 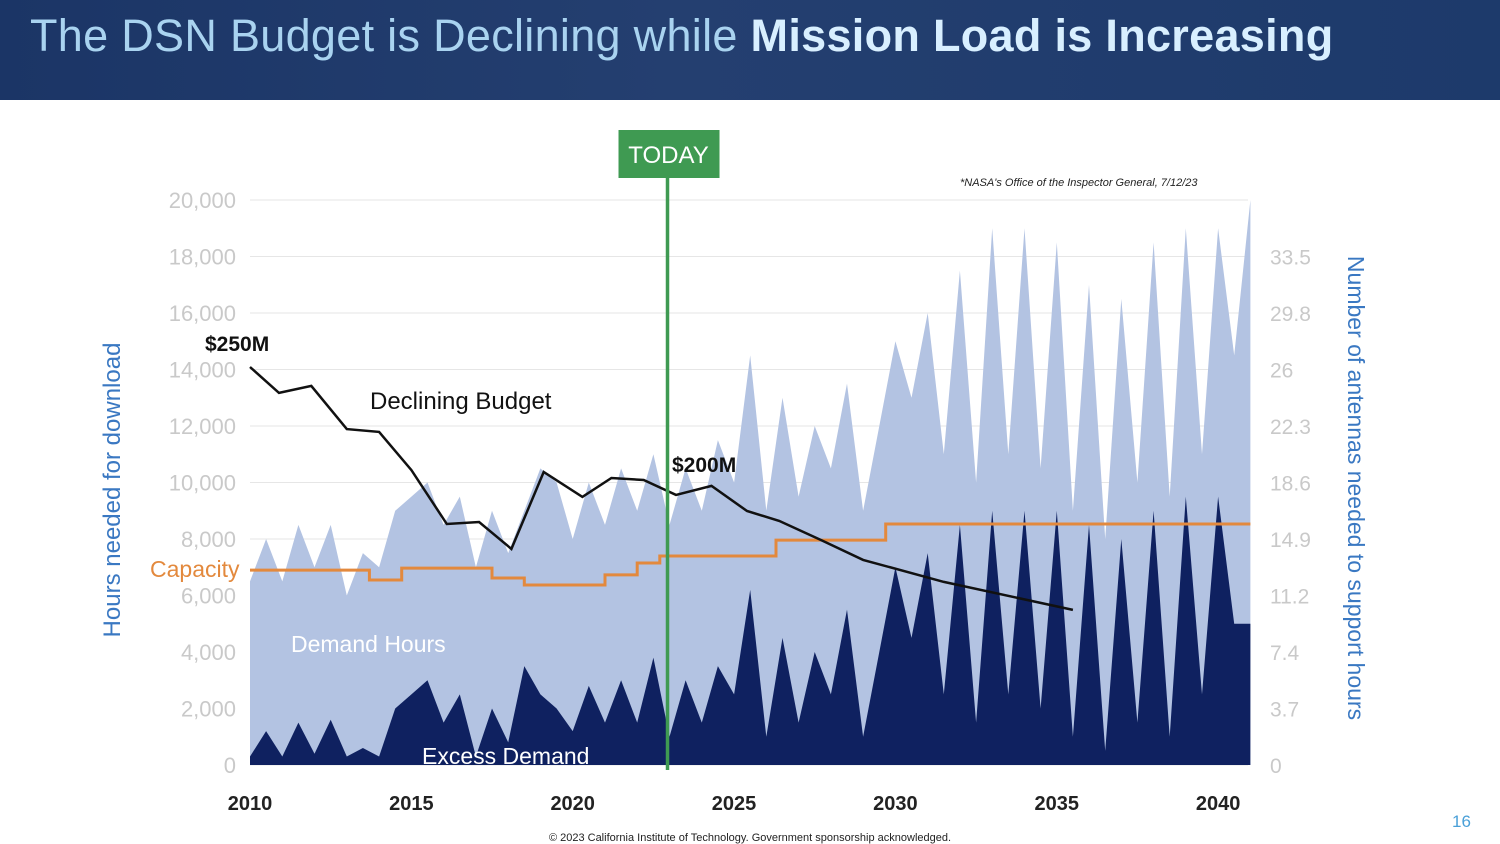 I want to click on y-tick-label: 0, so click(x=230, y=765).